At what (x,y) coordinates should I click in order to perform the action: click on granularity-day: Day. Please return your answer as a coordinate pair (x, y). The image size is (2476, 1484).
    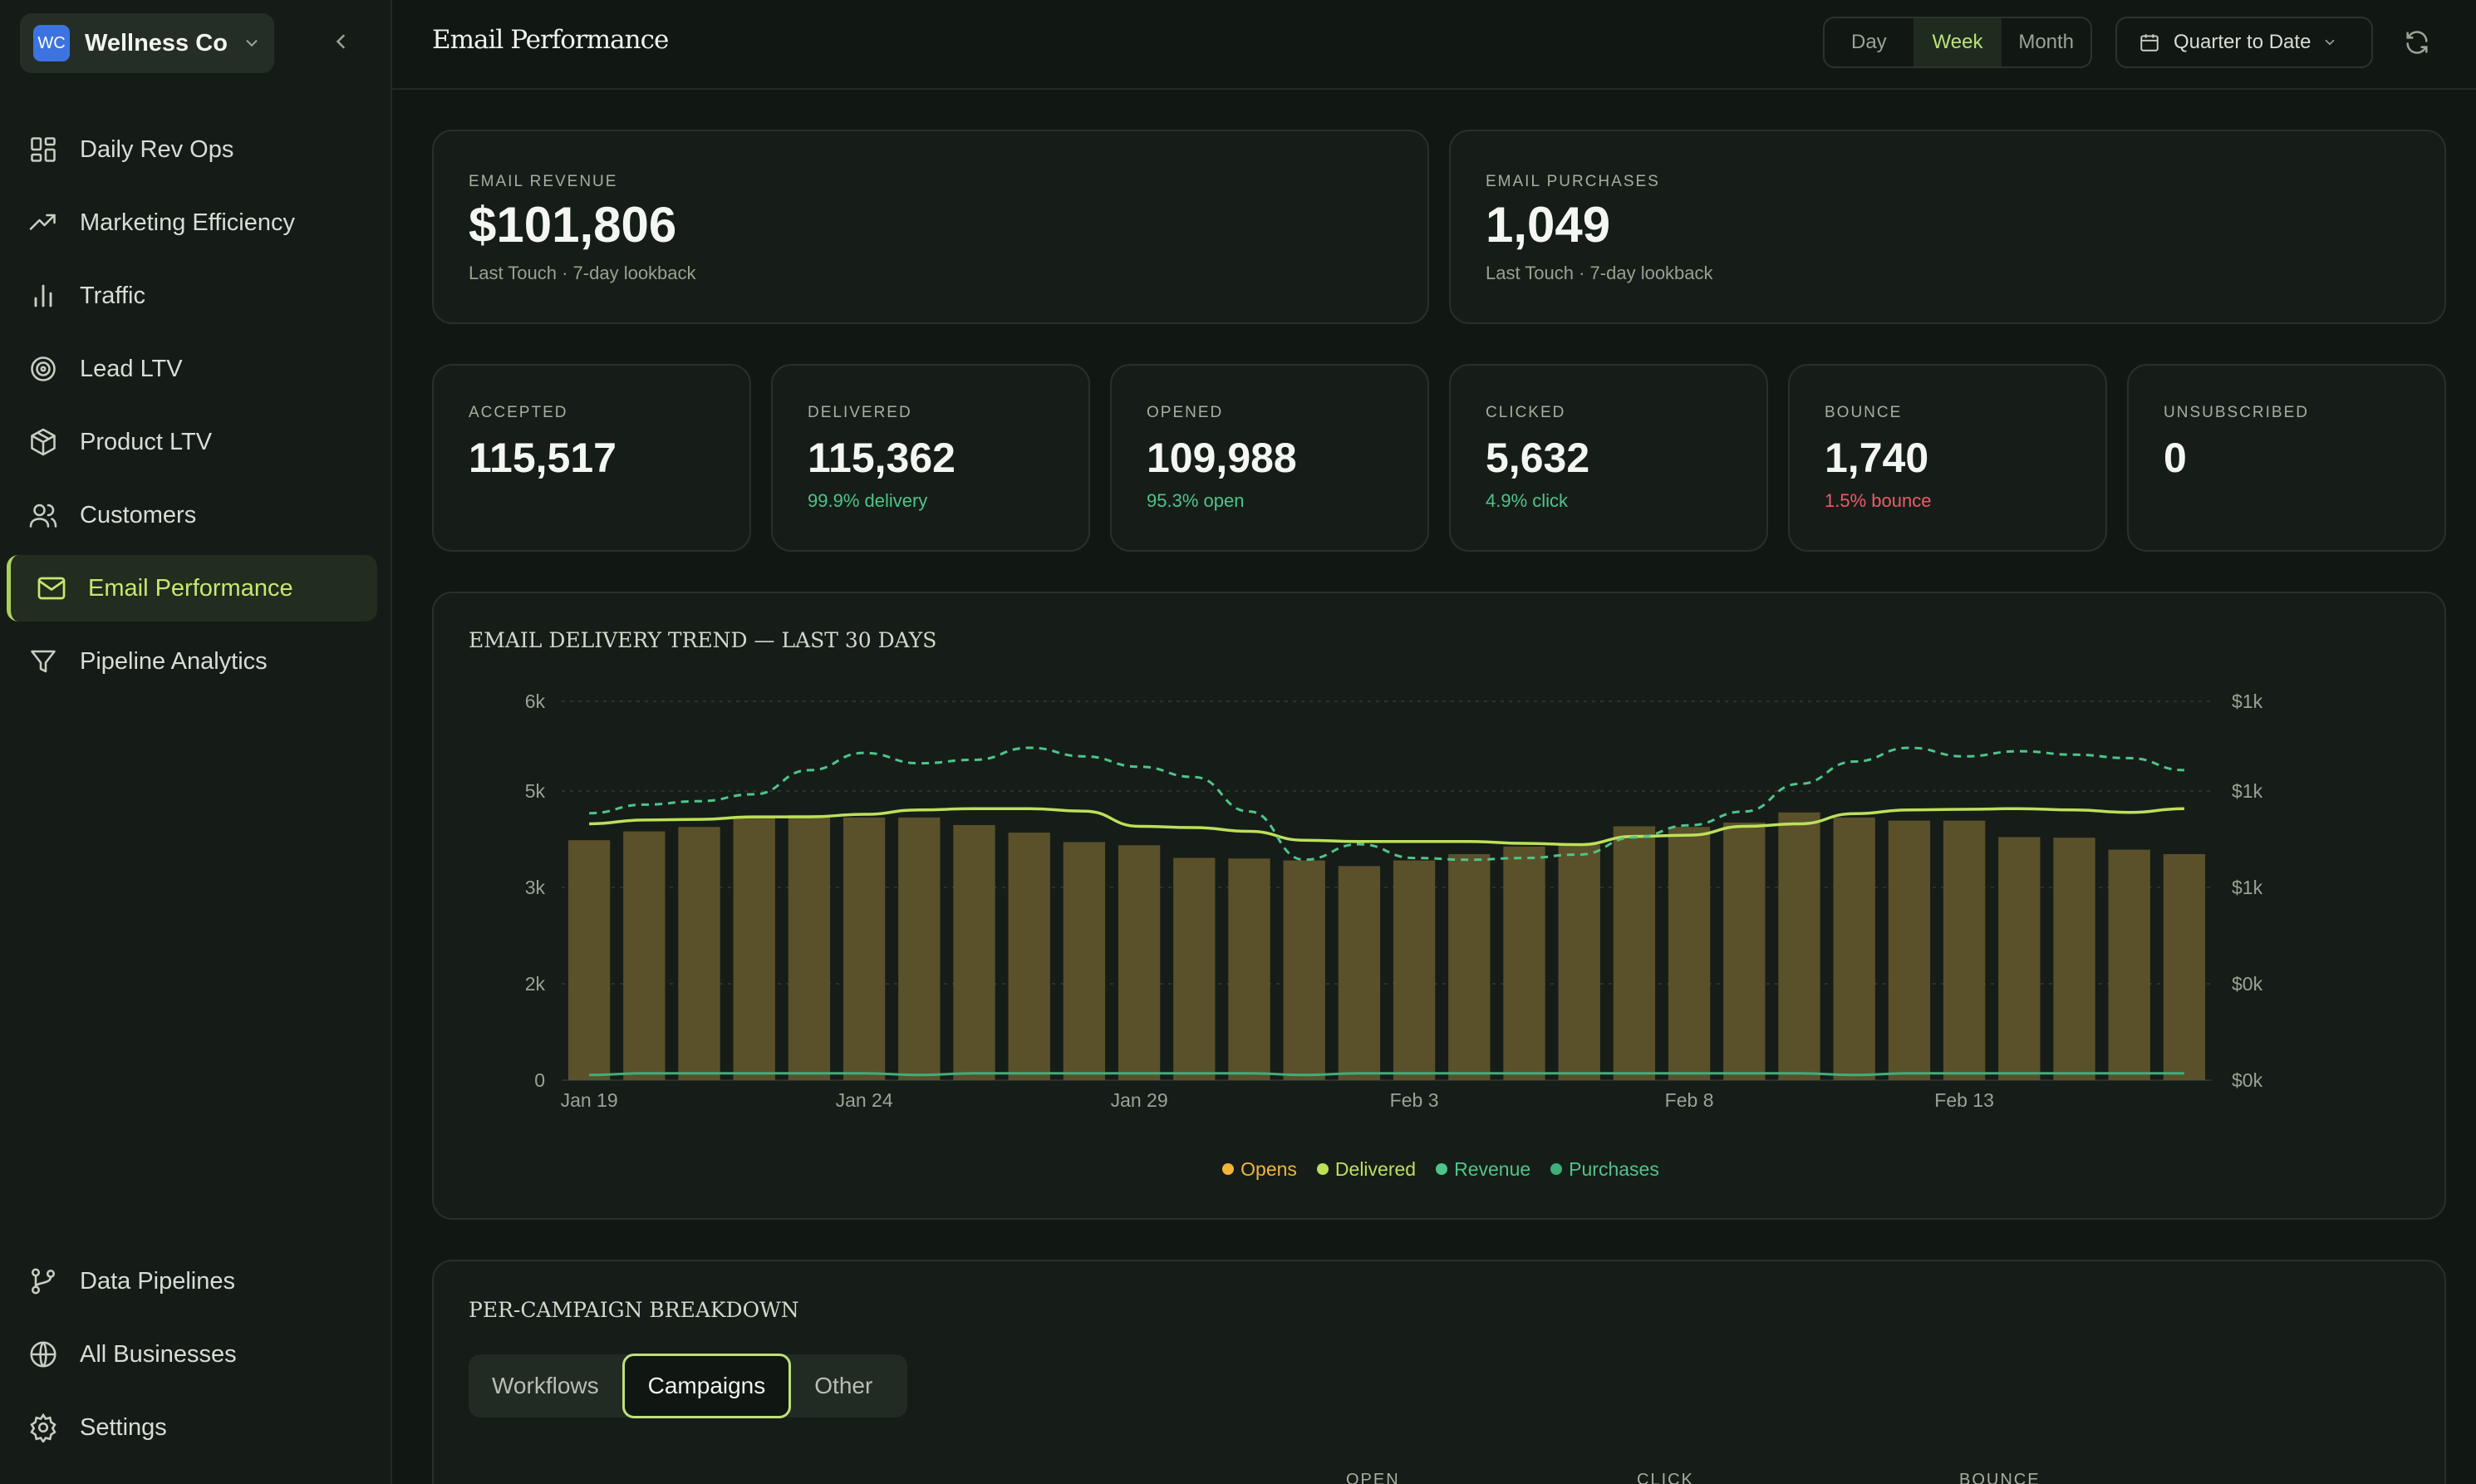
    Looking at the image, I should click on (1868, 42).